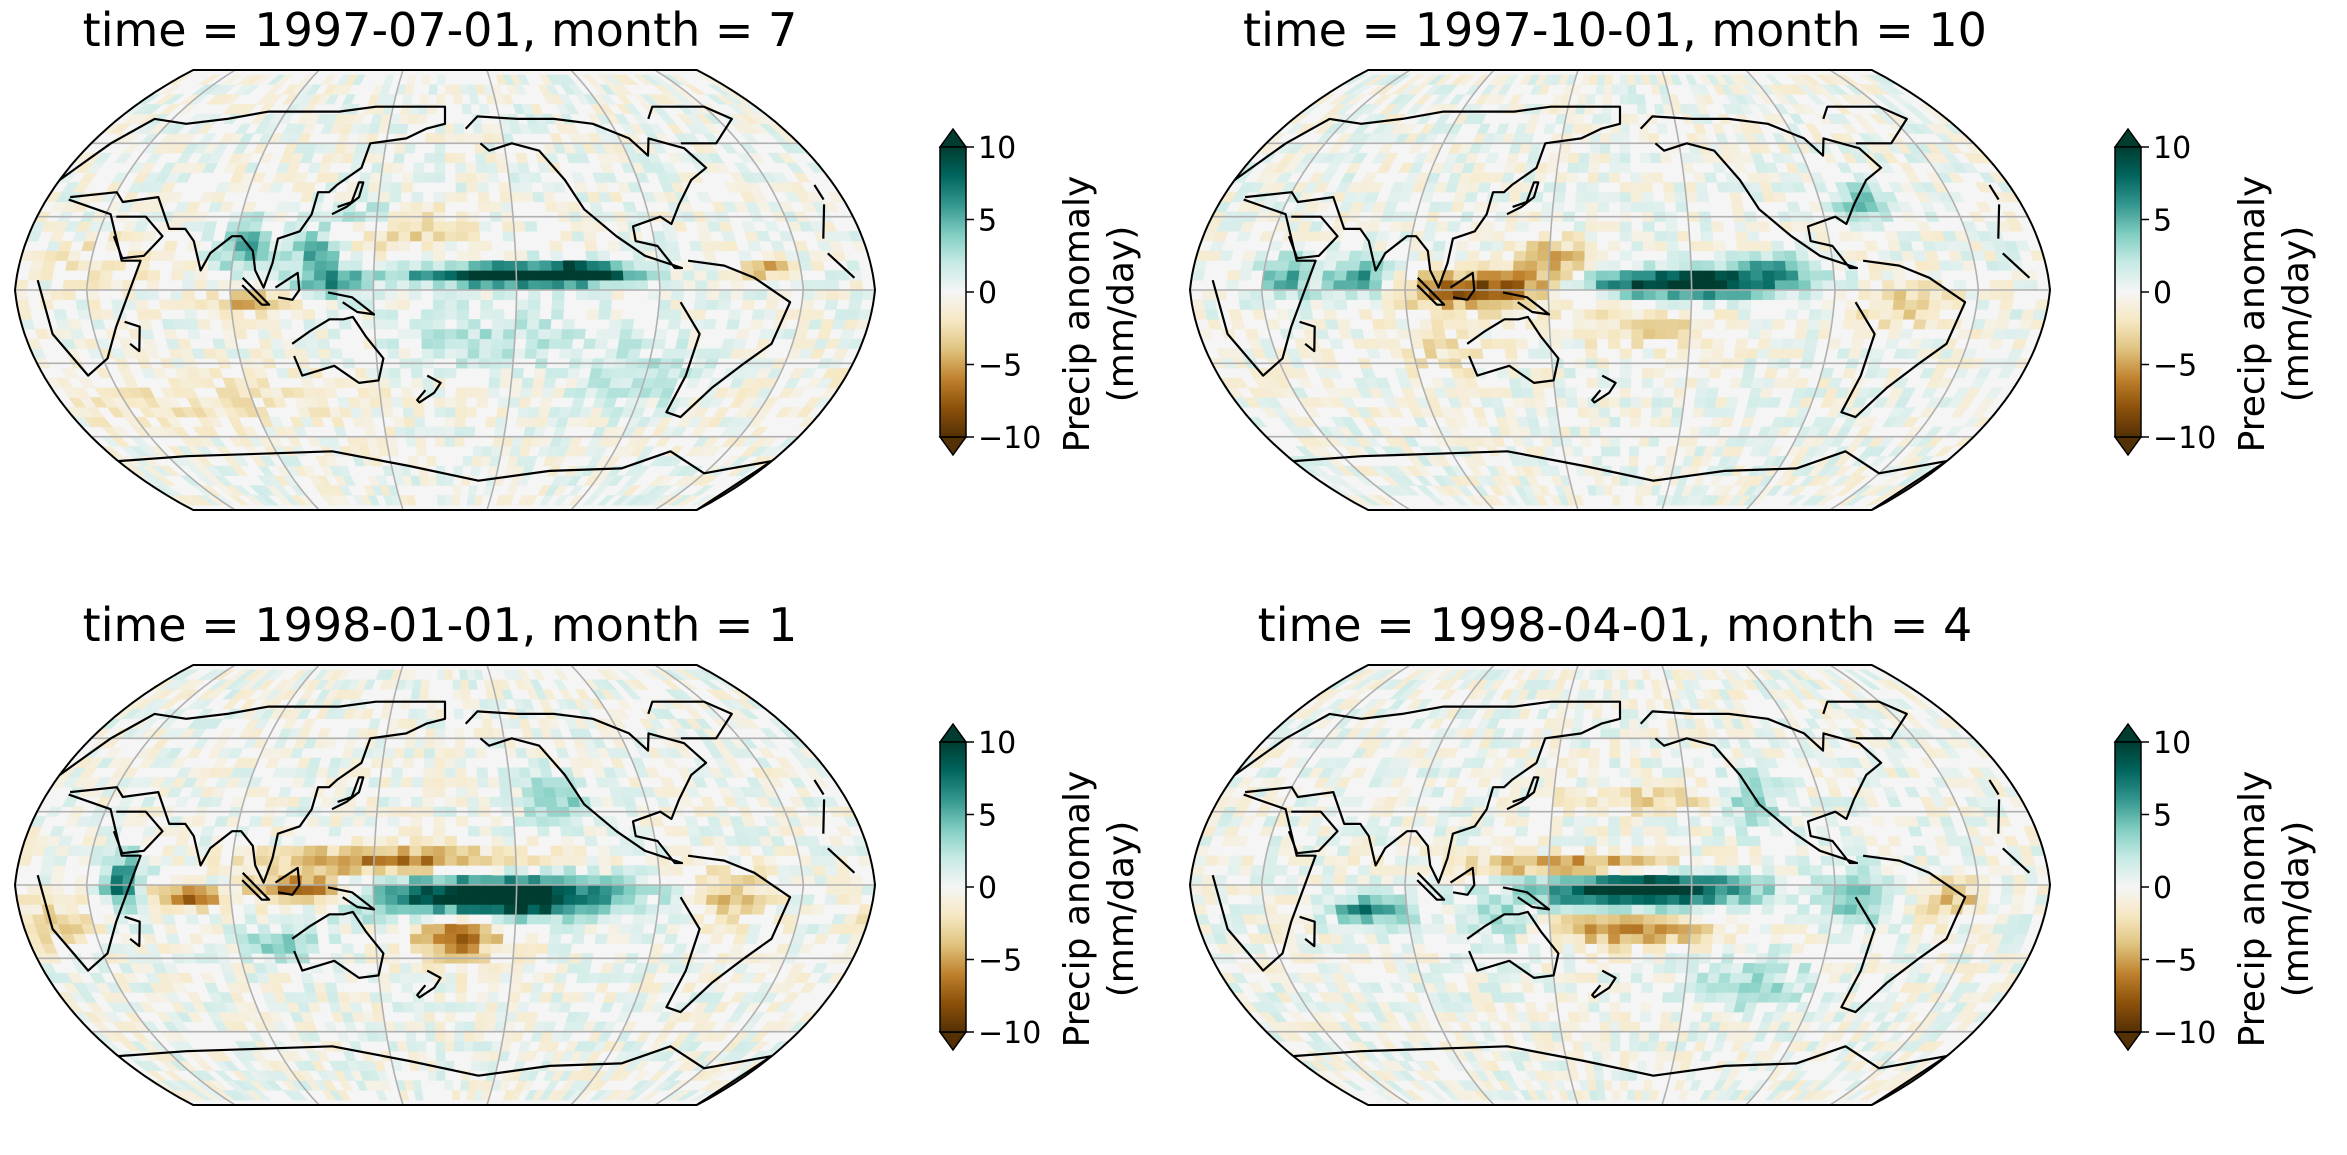 Image resolution: width=2347 pixels, height=1155 pixels. I want to click on panel-title: time = 1997-07-01, month = 7, so click(440, 30).